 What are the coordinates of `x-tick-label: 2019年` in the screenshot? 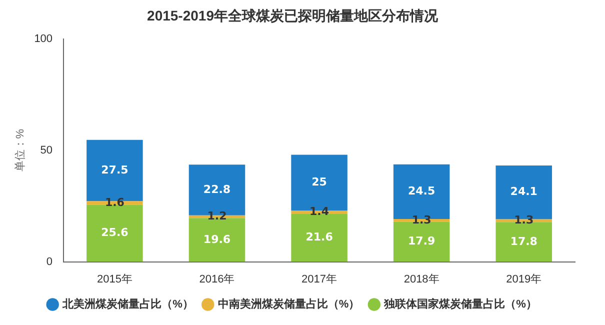 It's located at (524, 279).